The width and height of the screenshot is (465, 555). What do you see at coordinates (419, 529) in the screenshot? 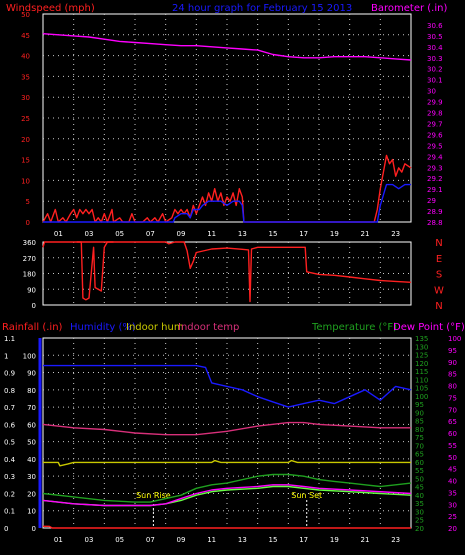
I see `temperature-tick-label: 20` at bounding box center [419, 529].